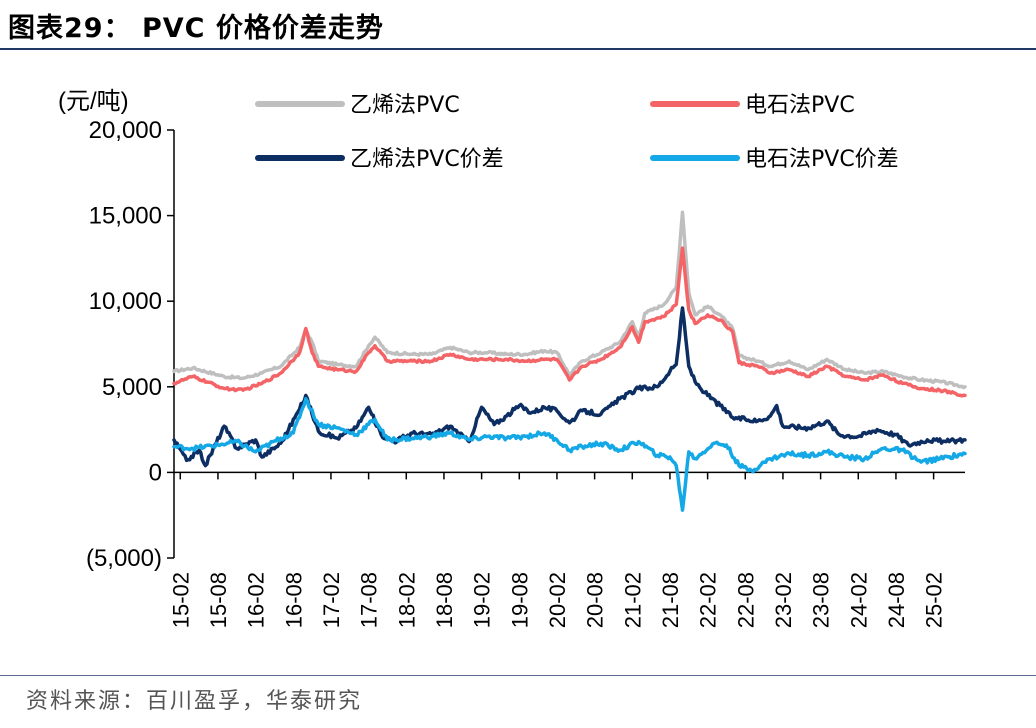 Image resolution: width=1036 pixels, height=728 pixels. I want to click on x-tick-label: 21-08, so click(670, 600).